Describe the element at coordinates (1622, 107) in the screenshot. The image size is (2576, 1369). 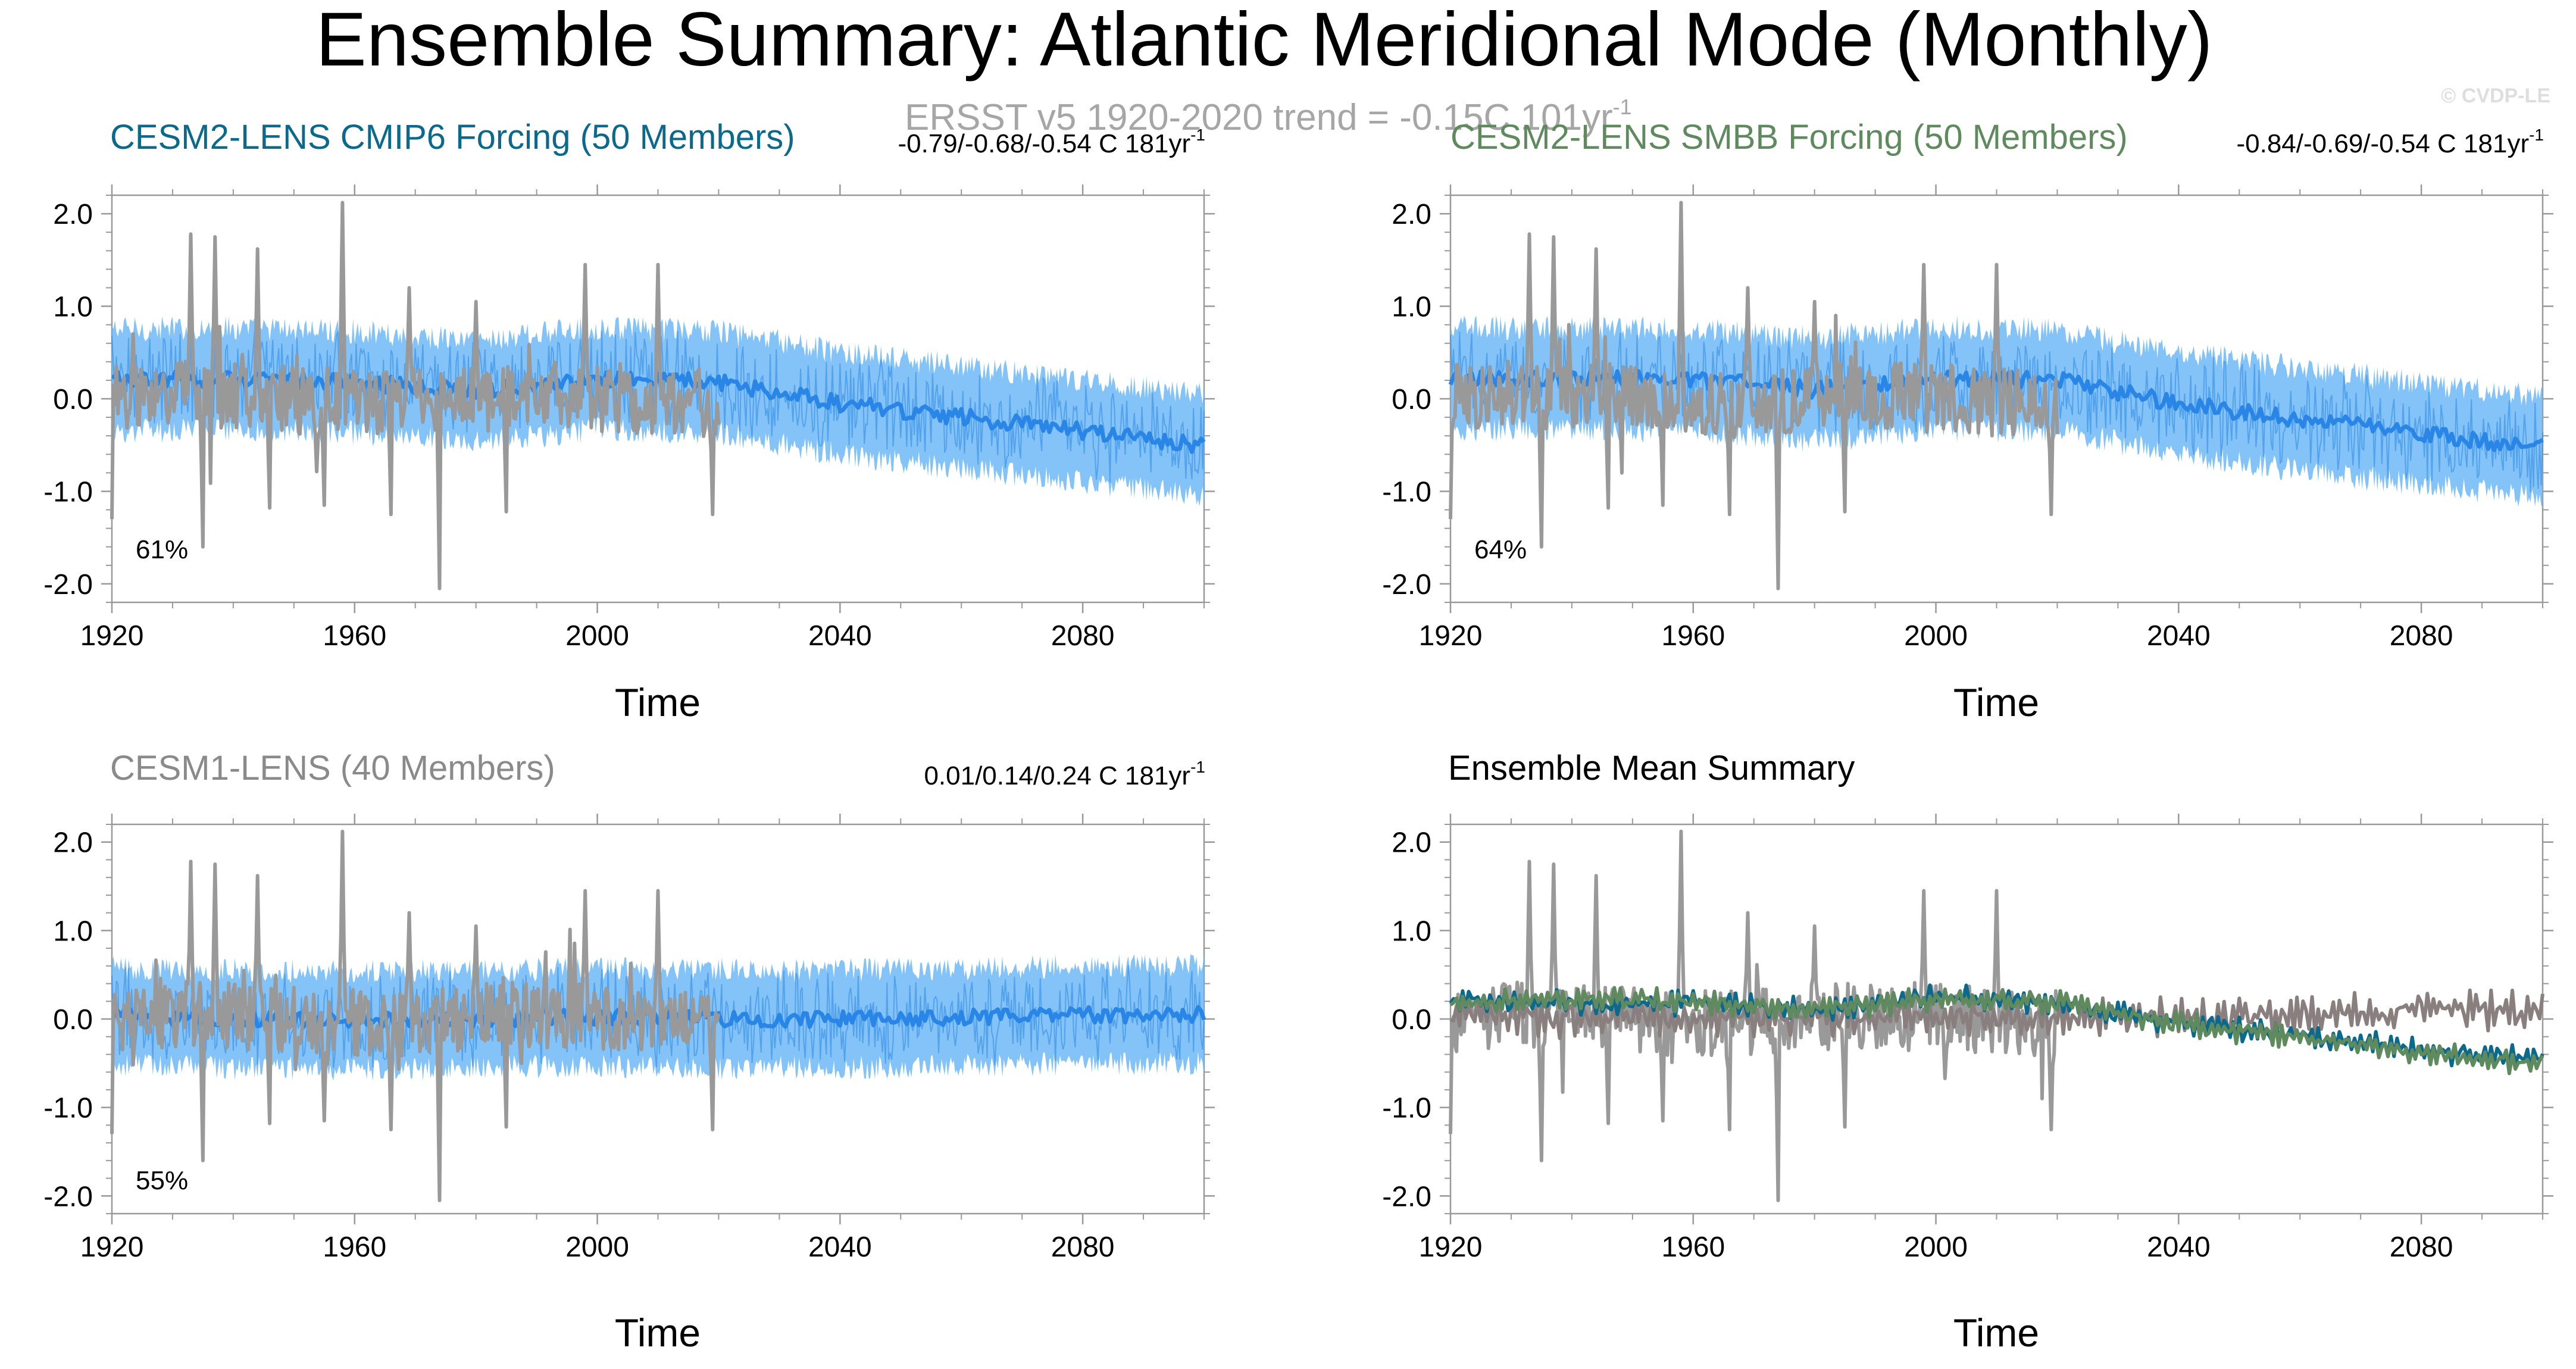
I see `figure-subtitle-sup: -1` at that location.